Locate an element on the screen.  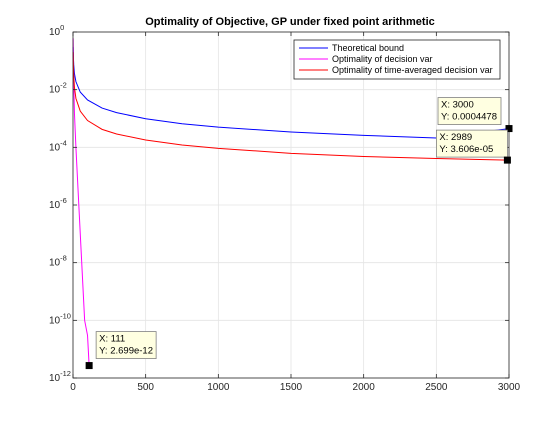
y-tick-label: 10⁻¹² is located at coordinates (60, 376).